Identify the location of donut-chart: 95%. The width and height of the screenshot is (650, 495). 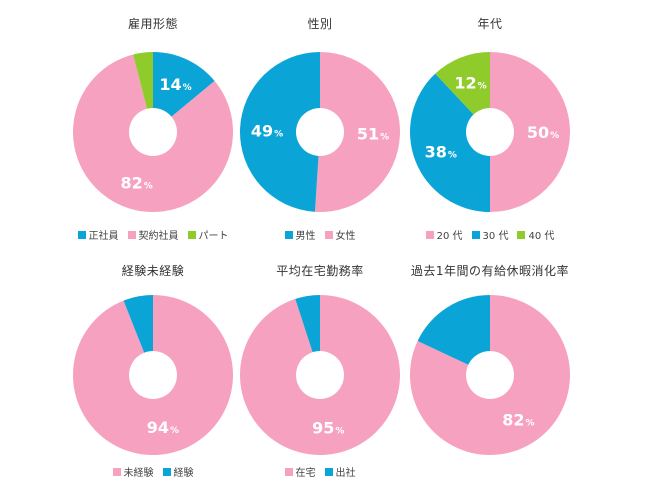
(320, 375).